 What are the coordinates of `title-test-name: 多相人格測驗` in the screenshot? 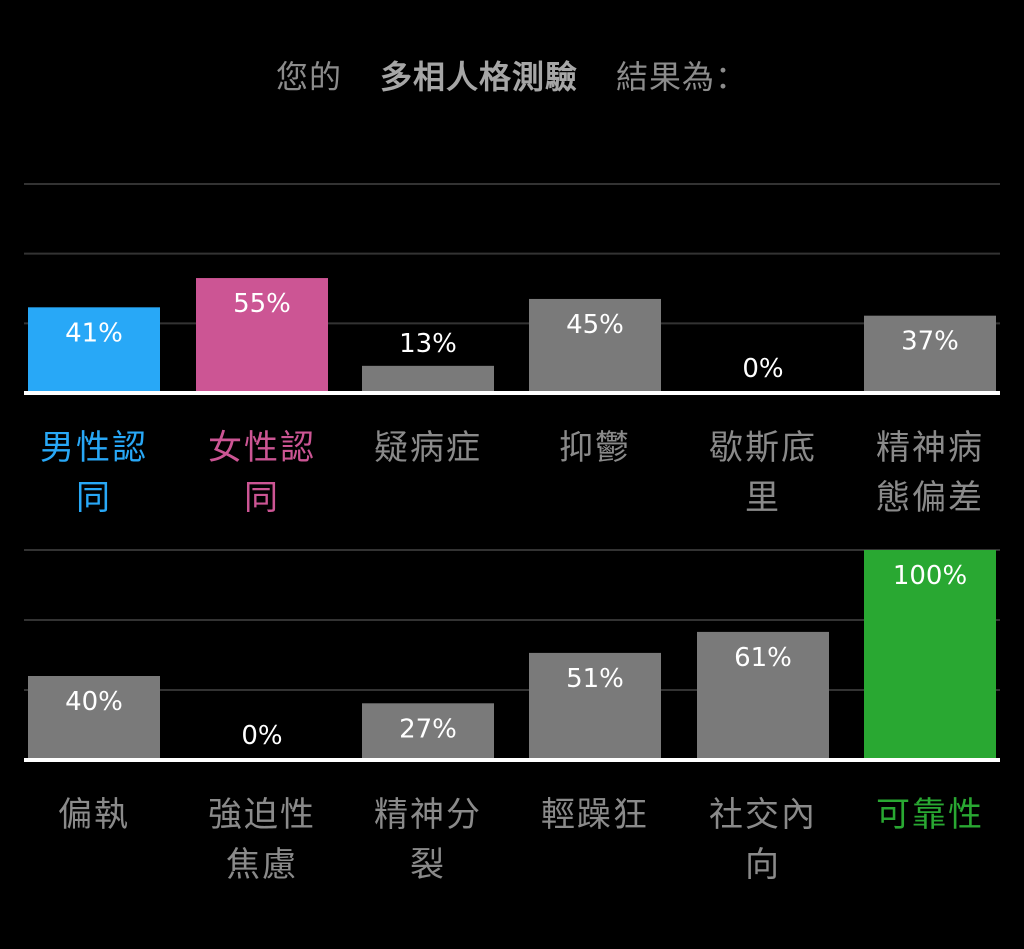 It's located at (478, 77).